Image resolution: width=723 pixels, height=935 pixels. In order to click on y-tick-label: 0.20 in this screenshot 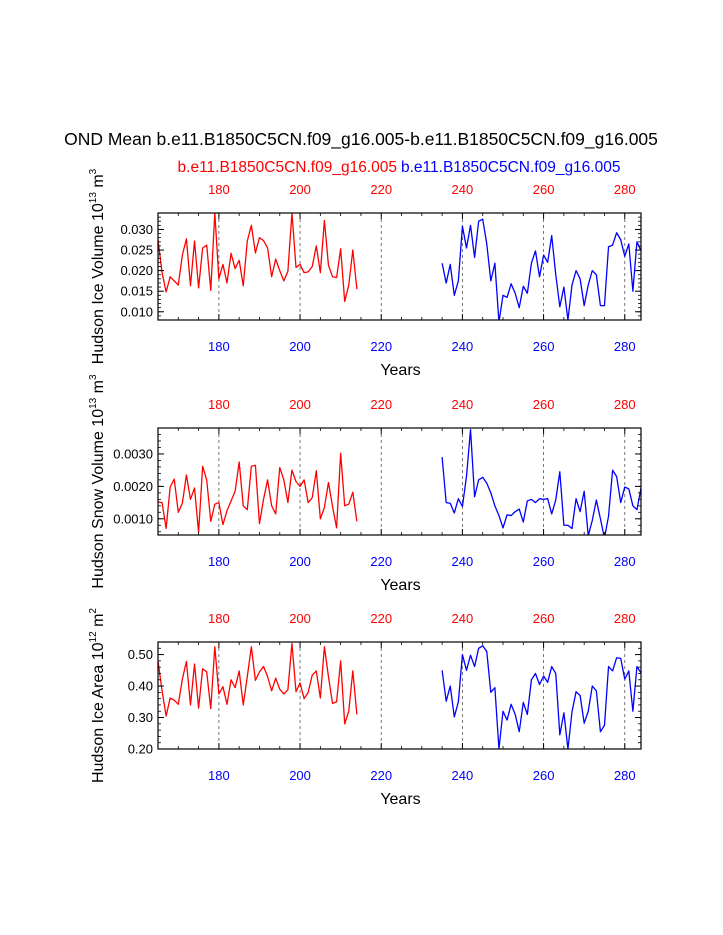, I will do `click(140, 749)`.